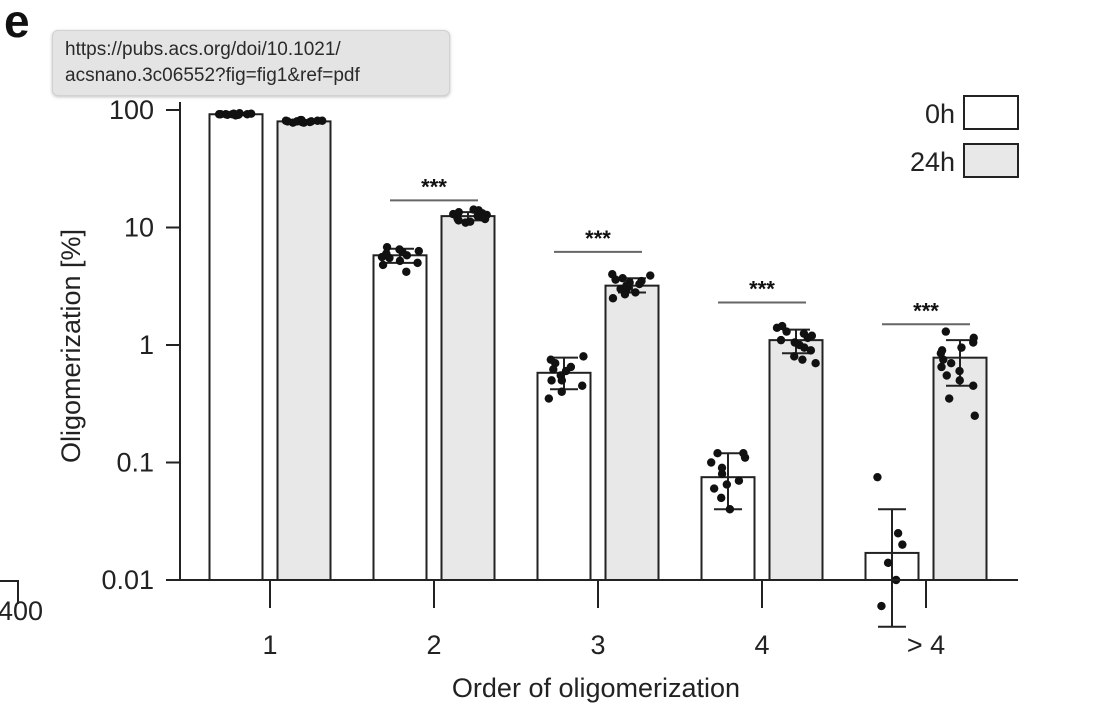 This screenshot has width=1100, height=724. I want to click on y-tick-label: 100, so click(131, 110).